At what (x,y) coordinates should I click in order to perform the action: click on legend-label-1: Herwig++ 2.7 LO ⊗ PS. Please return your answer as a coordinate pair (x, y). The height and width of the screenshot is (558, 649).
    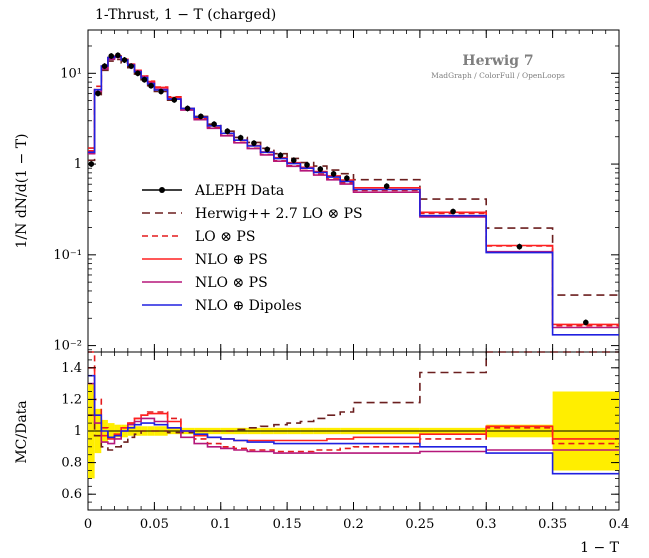
    Looking at the image, I should click on (279, 214).